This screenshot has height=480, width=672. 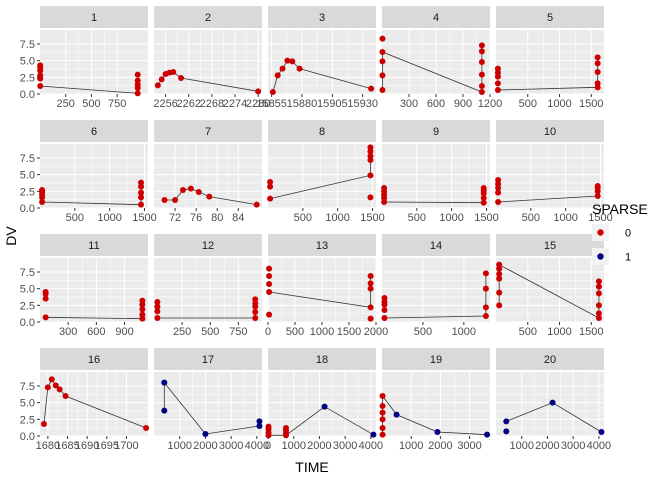 I want to click on x-tick-label: 0, so click(x=268, y=446).